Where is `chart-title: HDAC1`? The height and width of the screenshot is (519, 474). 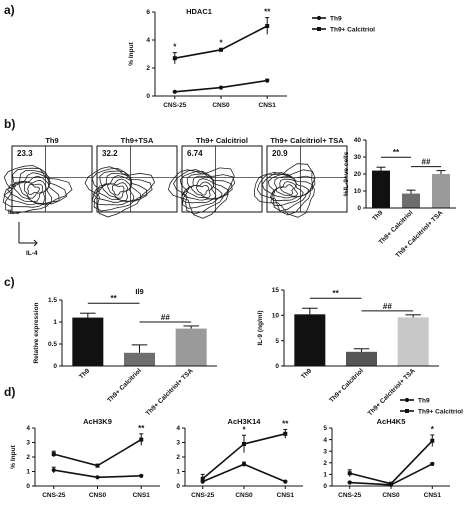
chart-title: HDAC1 is located at coordinates (199, 11).